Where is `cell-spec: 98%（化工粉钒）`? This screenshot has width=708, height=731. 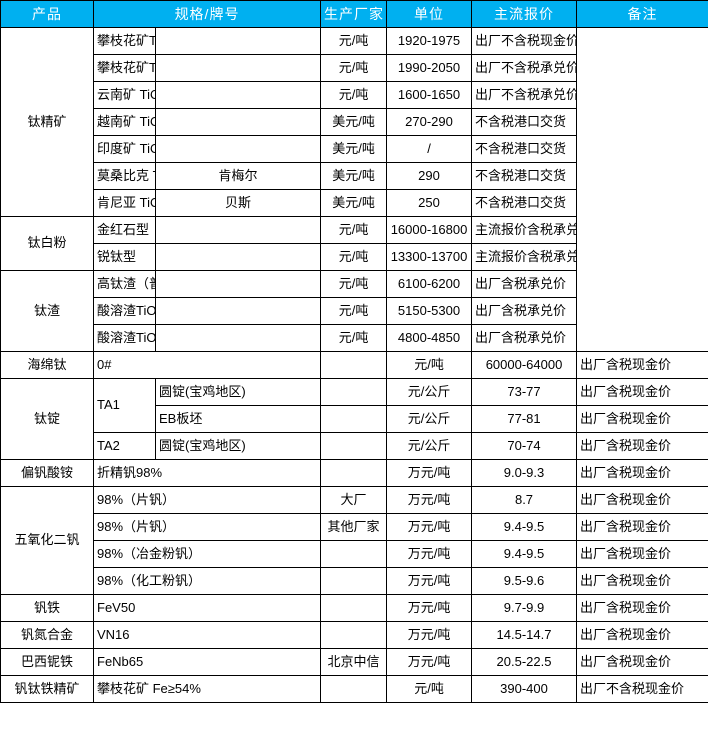 cell-spec: 98%（化工粉钒） is located at coordinates (207, 581).